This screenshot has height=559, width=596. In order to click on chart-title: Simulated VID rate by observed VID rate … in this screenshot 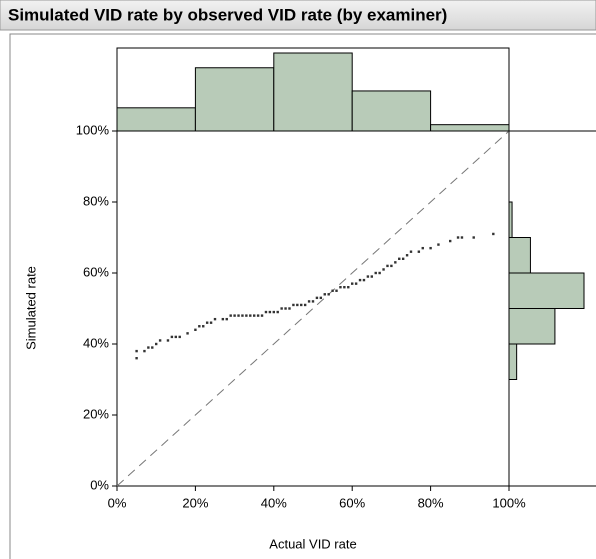, I will do `click(227, 14)`.